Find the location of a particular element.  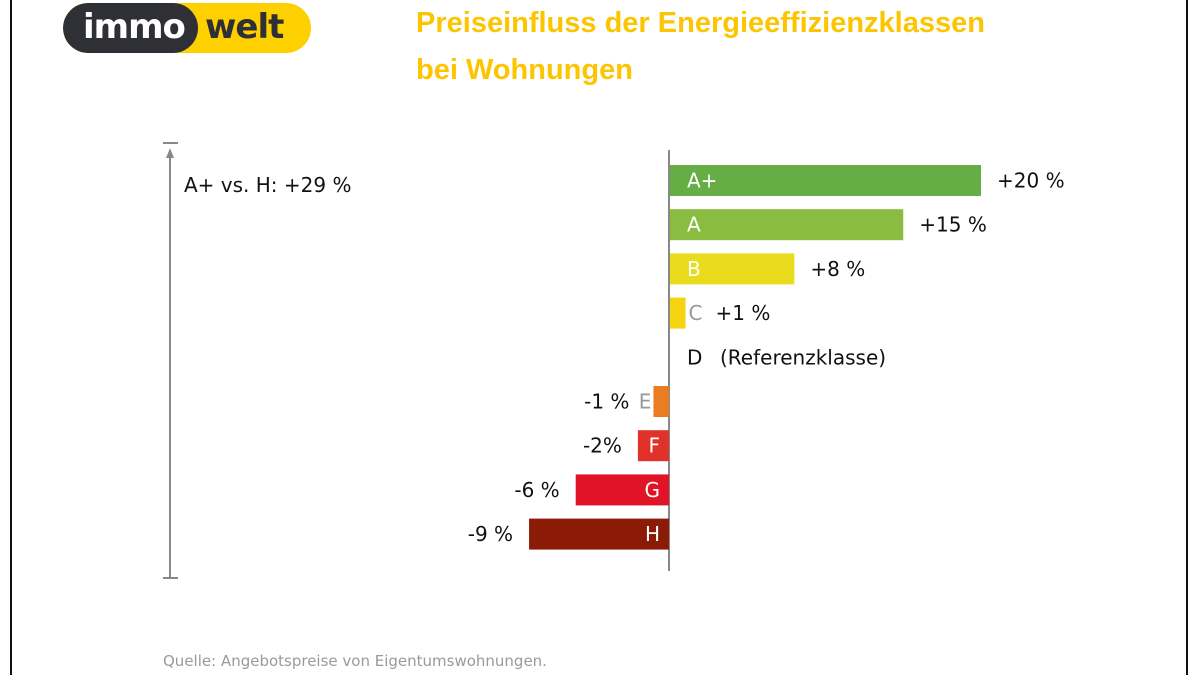

value-label: -1 % is located at coordinates (606, 402).